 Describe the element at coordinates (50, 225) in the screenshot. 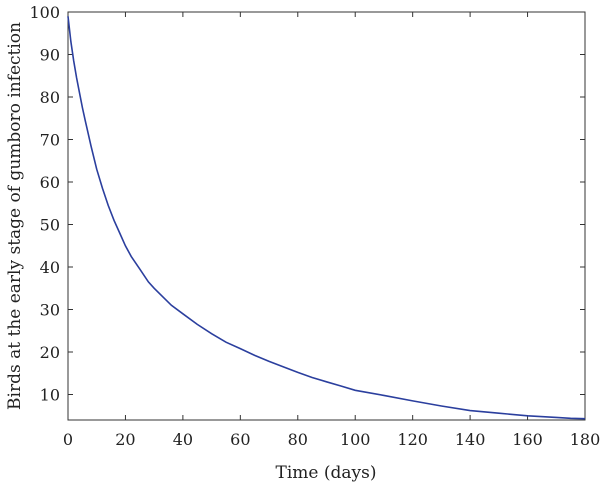

I see `y-tick-label: 50` at that location.